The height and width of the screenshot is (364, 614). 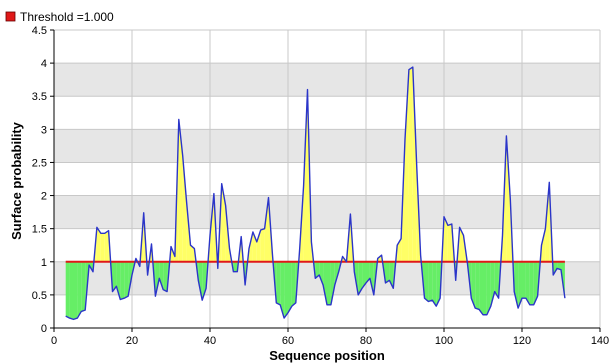 What do you see at coordinates (600, 341) in the screenshot?
I see `x-tick-label: 140` at bounding box center [600, 341].